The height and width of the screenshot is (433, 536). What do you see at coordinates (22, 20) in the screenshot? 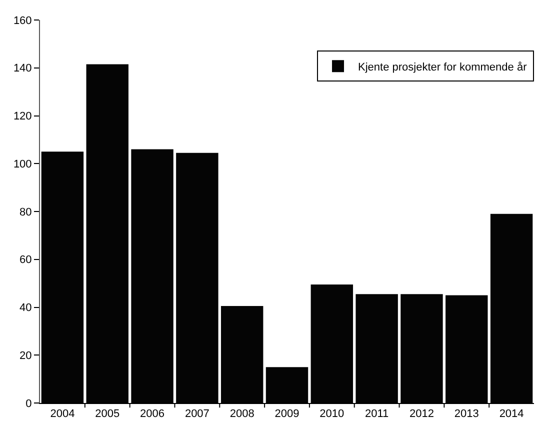
I see `y-tick-label: 160` at bounding box center [22, 20].